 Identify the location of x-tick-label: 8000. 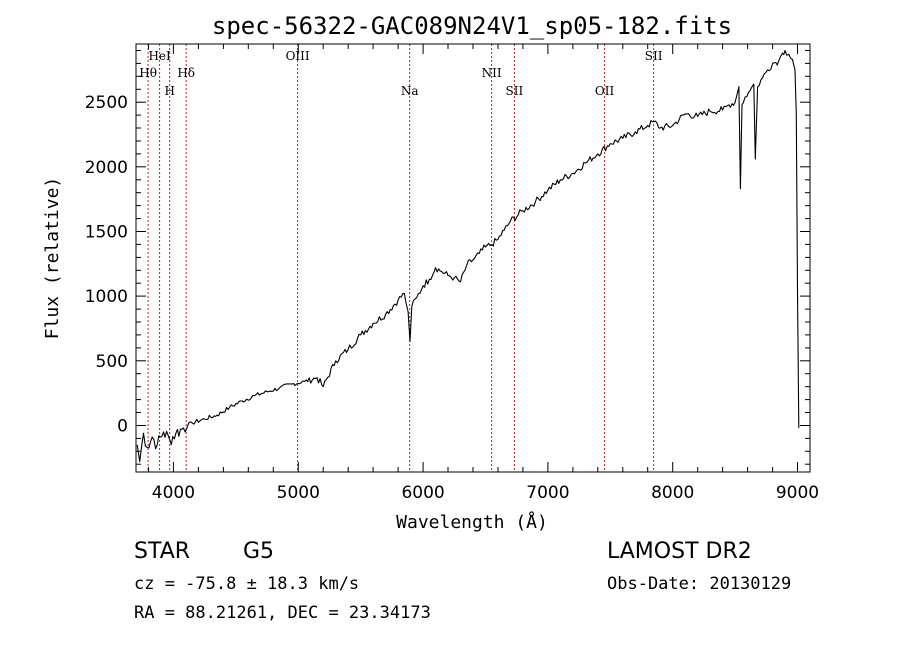
(672, 493).